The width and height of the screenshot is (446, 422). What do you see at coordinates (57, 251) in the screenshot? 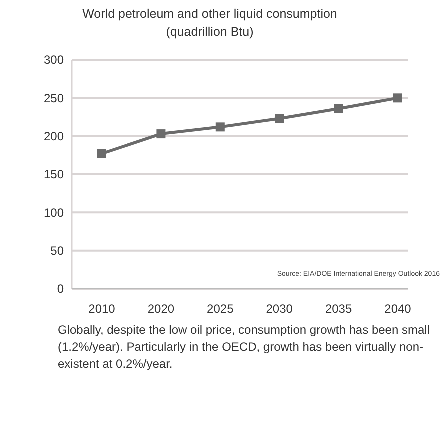
I see `y-tick-label: 50` at bounding box center [57, 251].